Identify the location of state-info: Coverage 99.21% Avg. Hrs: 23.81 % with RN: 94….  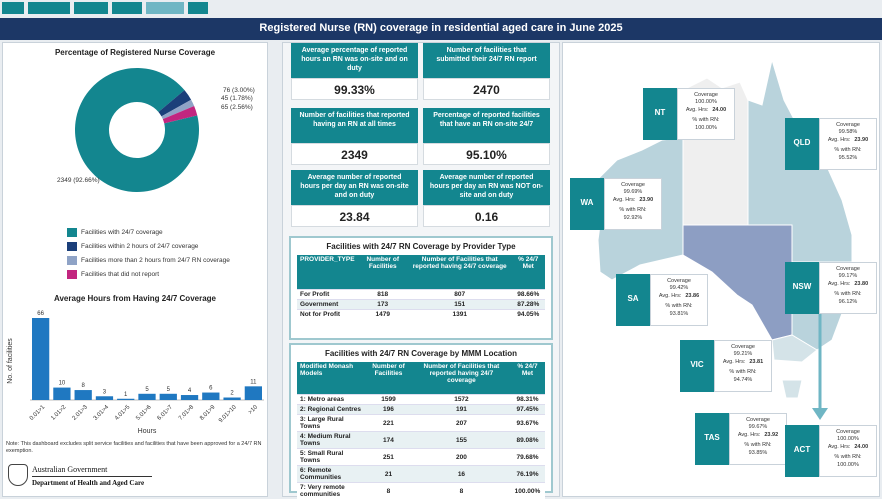
(743, 366).